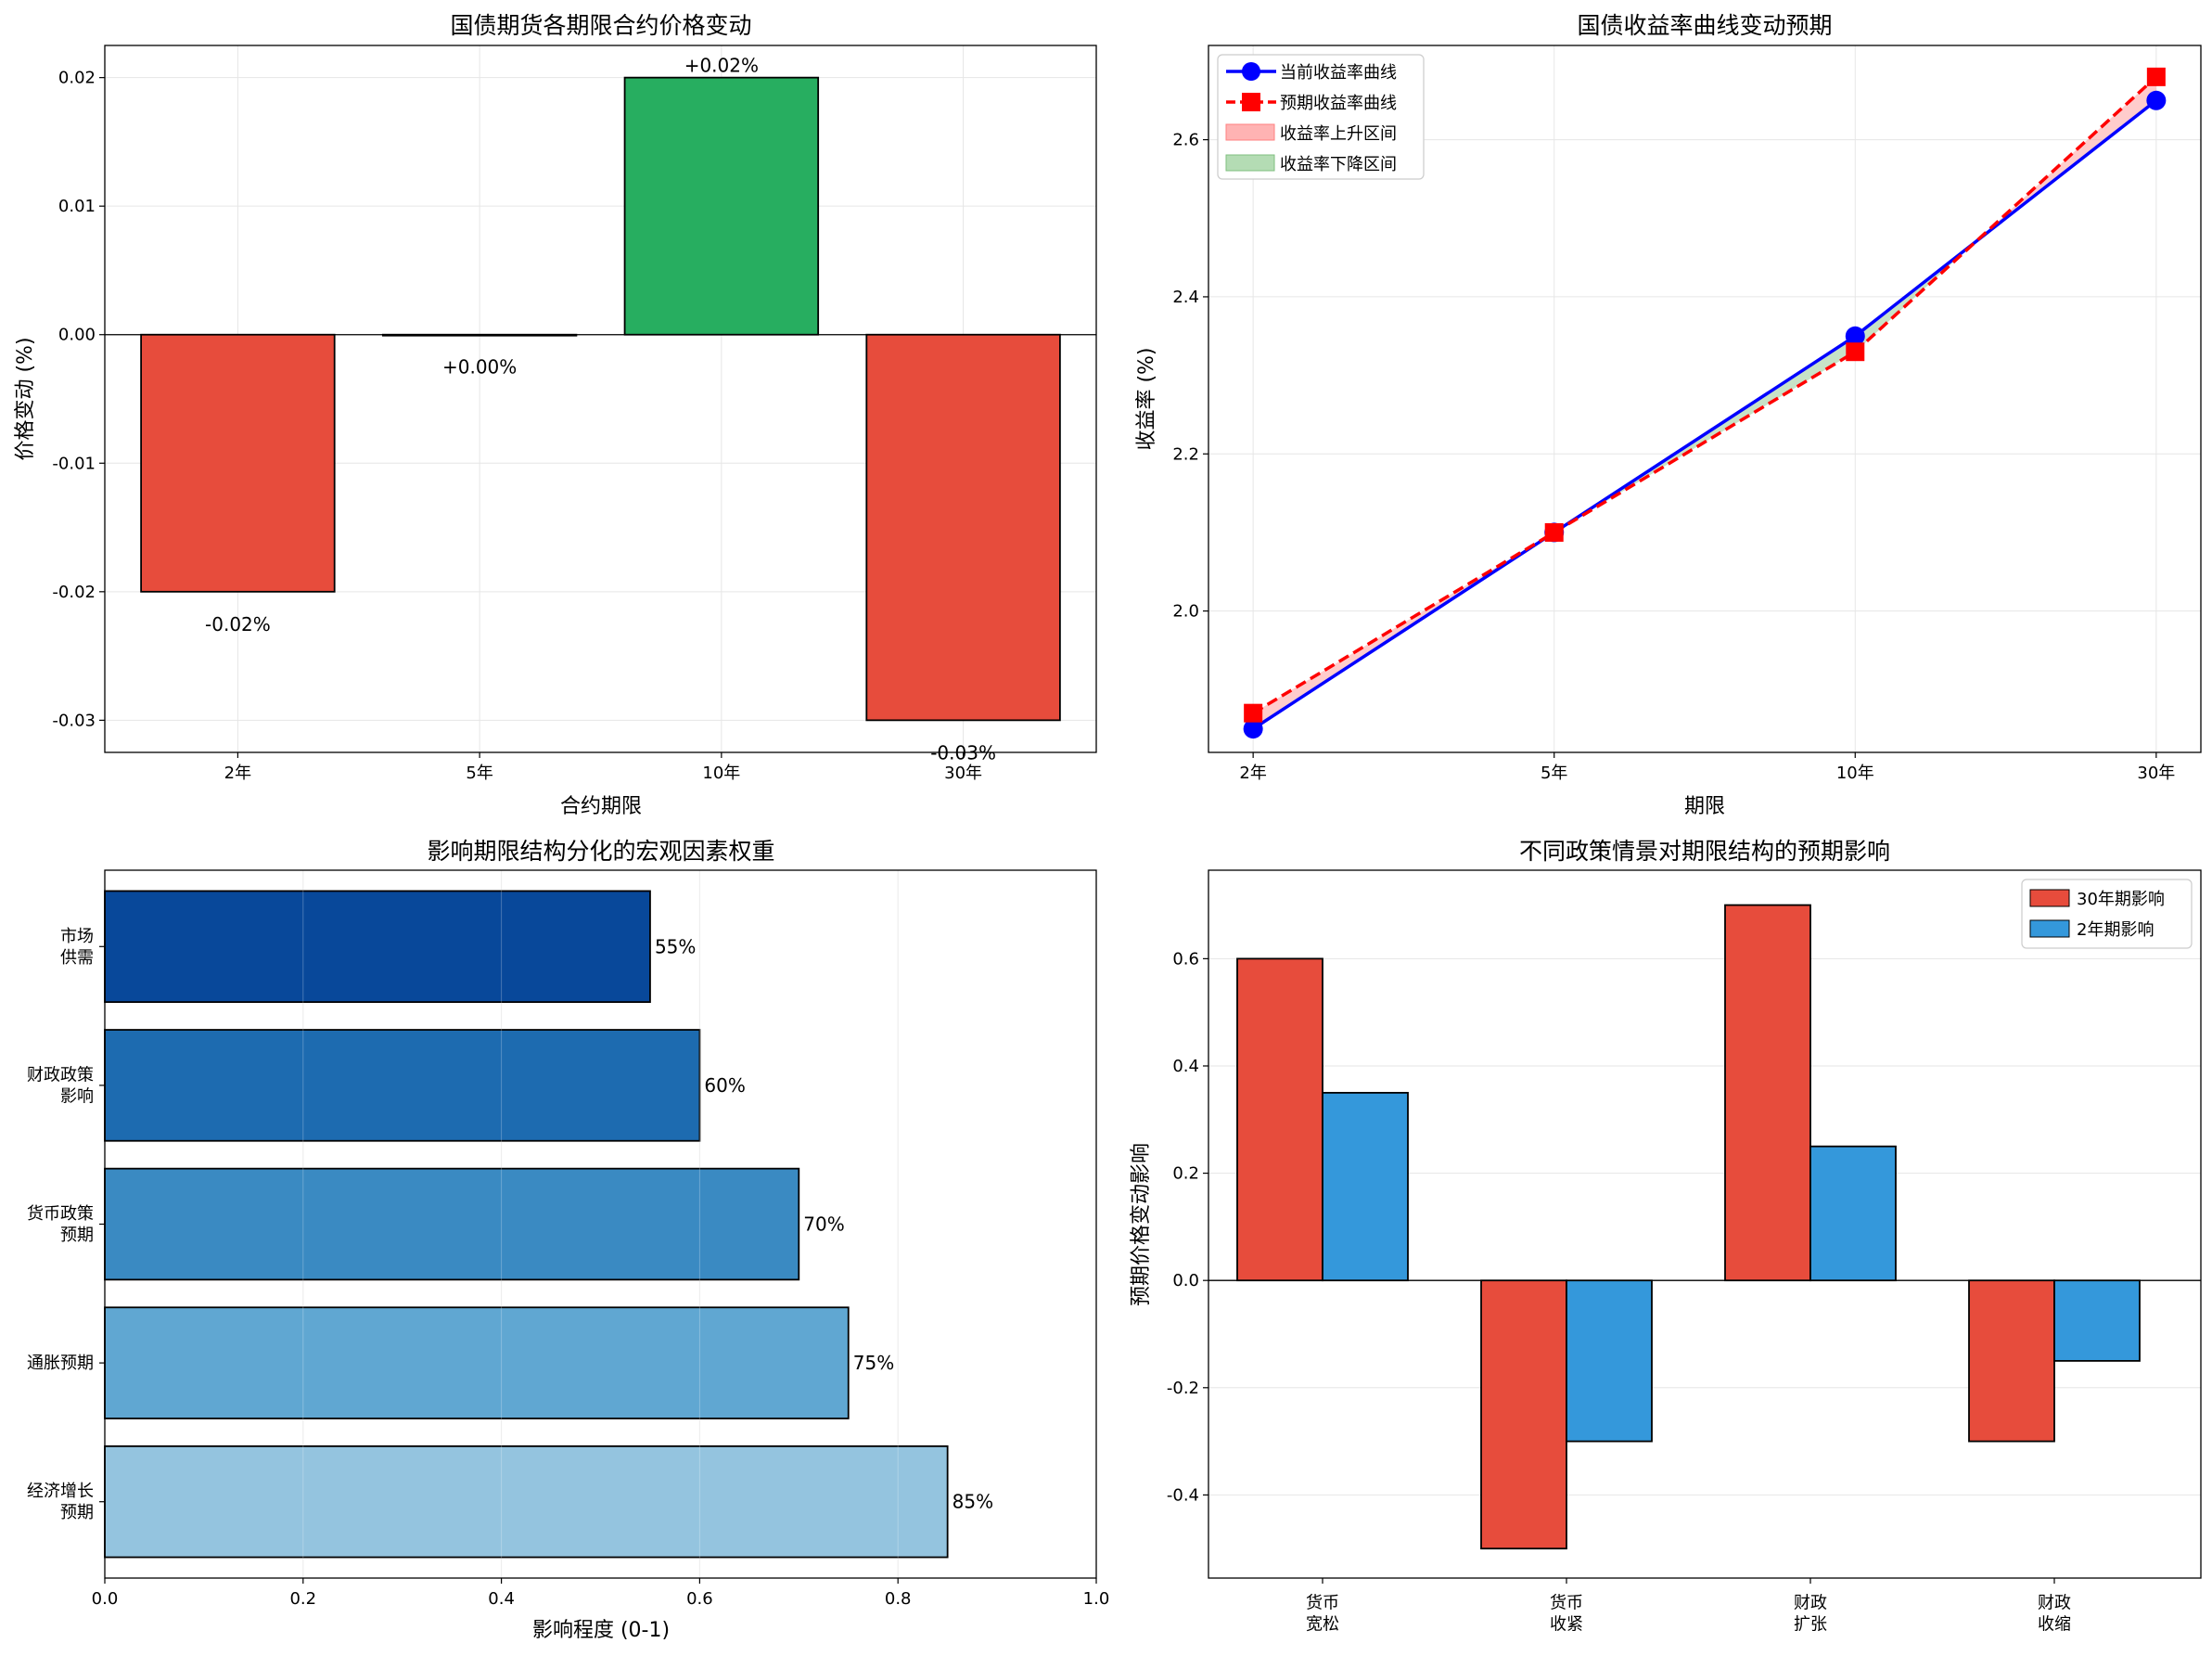  Describe the element at coordinates (1142, 1224) in the screenshot. I see `y-axis-label: 预期价格变动影响` at that location.